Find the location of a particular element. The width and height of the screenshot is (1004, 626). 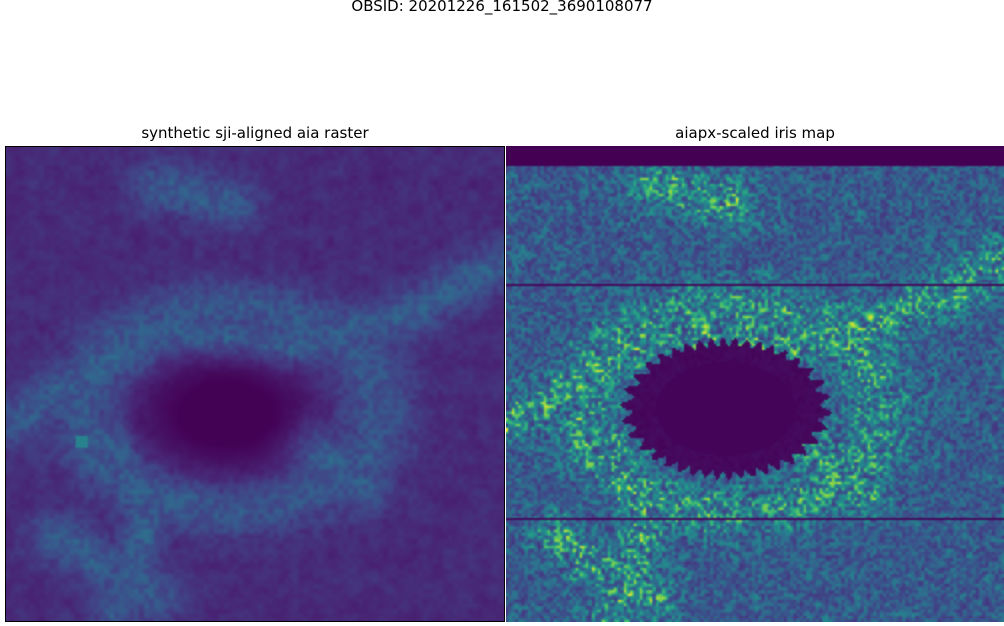

right-panel-title: aiapx-scaled iris map is located at coordinates (755, 133).